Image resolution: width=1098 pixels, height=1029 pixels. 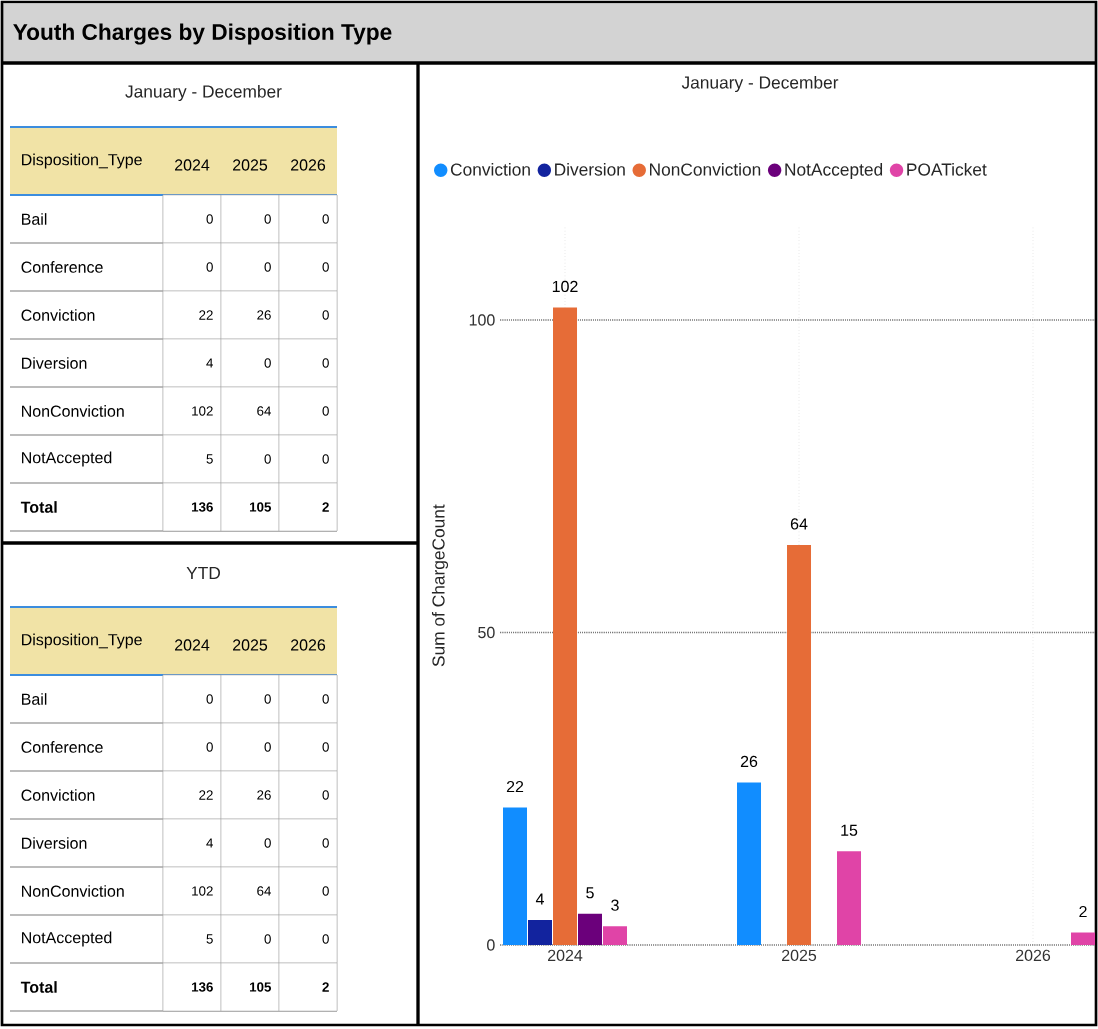 What do you see at coordinates (440, 585) in the screenshot?
I see `y-axis-title: Sum of ChargeCount` at bounding box center [440, 585].